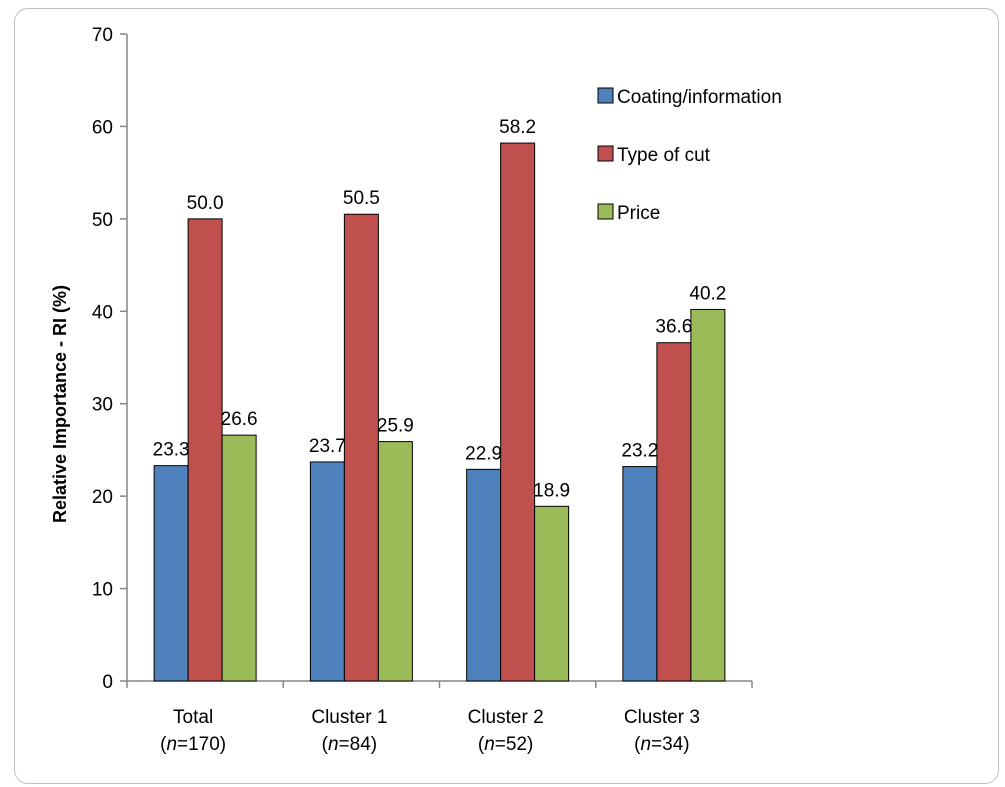 This screenshot has width=1005, height=787. What do you see at coordinates (551, 490) in the screenshot?
I see `data-label: 18.9` at bounding box center [551, 490].